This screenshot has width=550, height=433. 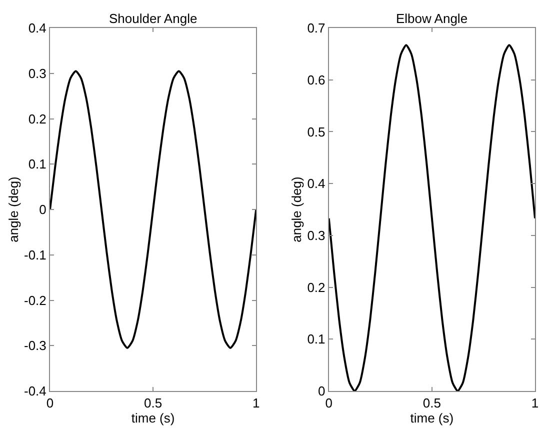 What do you see at coordinates (316, 132) in the screenshot?
I see `y-tick-label: 0.5` at bounding box center [316, 132].